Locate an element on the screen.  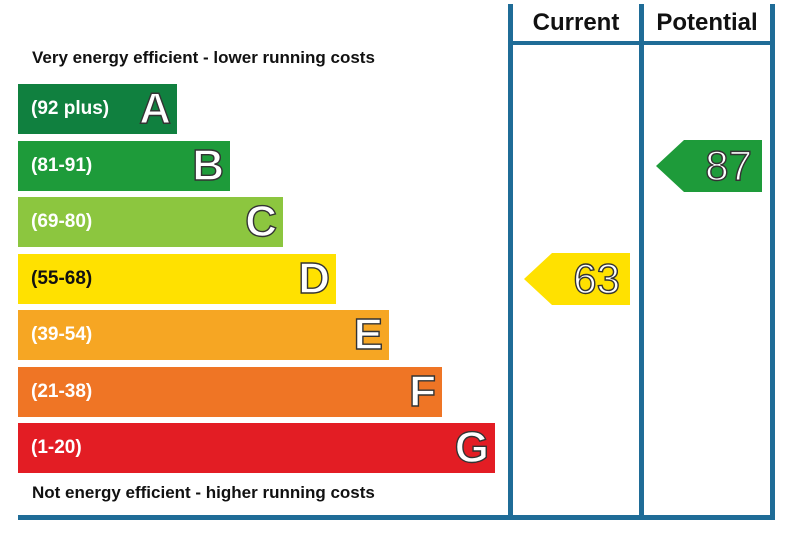
band-c: (69-80) C is located at coordinates (150, 221).